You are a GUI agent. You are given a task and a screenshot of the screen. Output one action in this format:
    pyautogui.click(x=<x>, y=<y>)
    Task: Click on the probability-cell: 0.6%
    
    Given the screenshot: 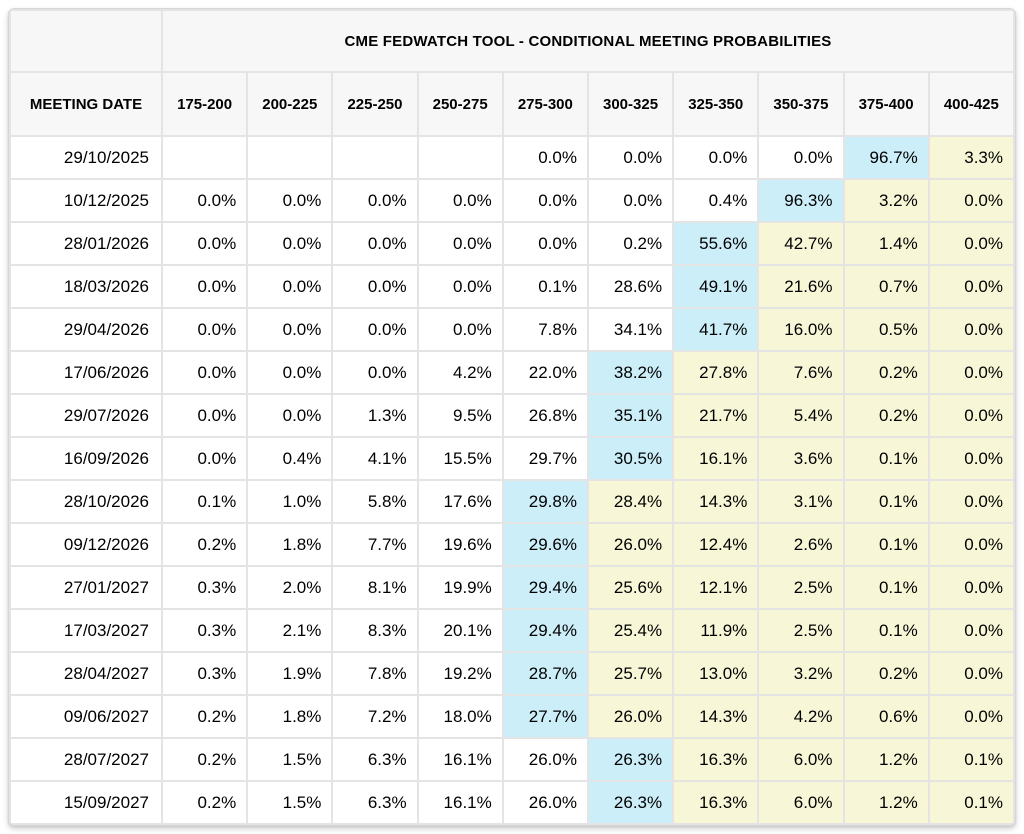 What is the action you would take?
    pyautogui.click(x=886, y=716)
    